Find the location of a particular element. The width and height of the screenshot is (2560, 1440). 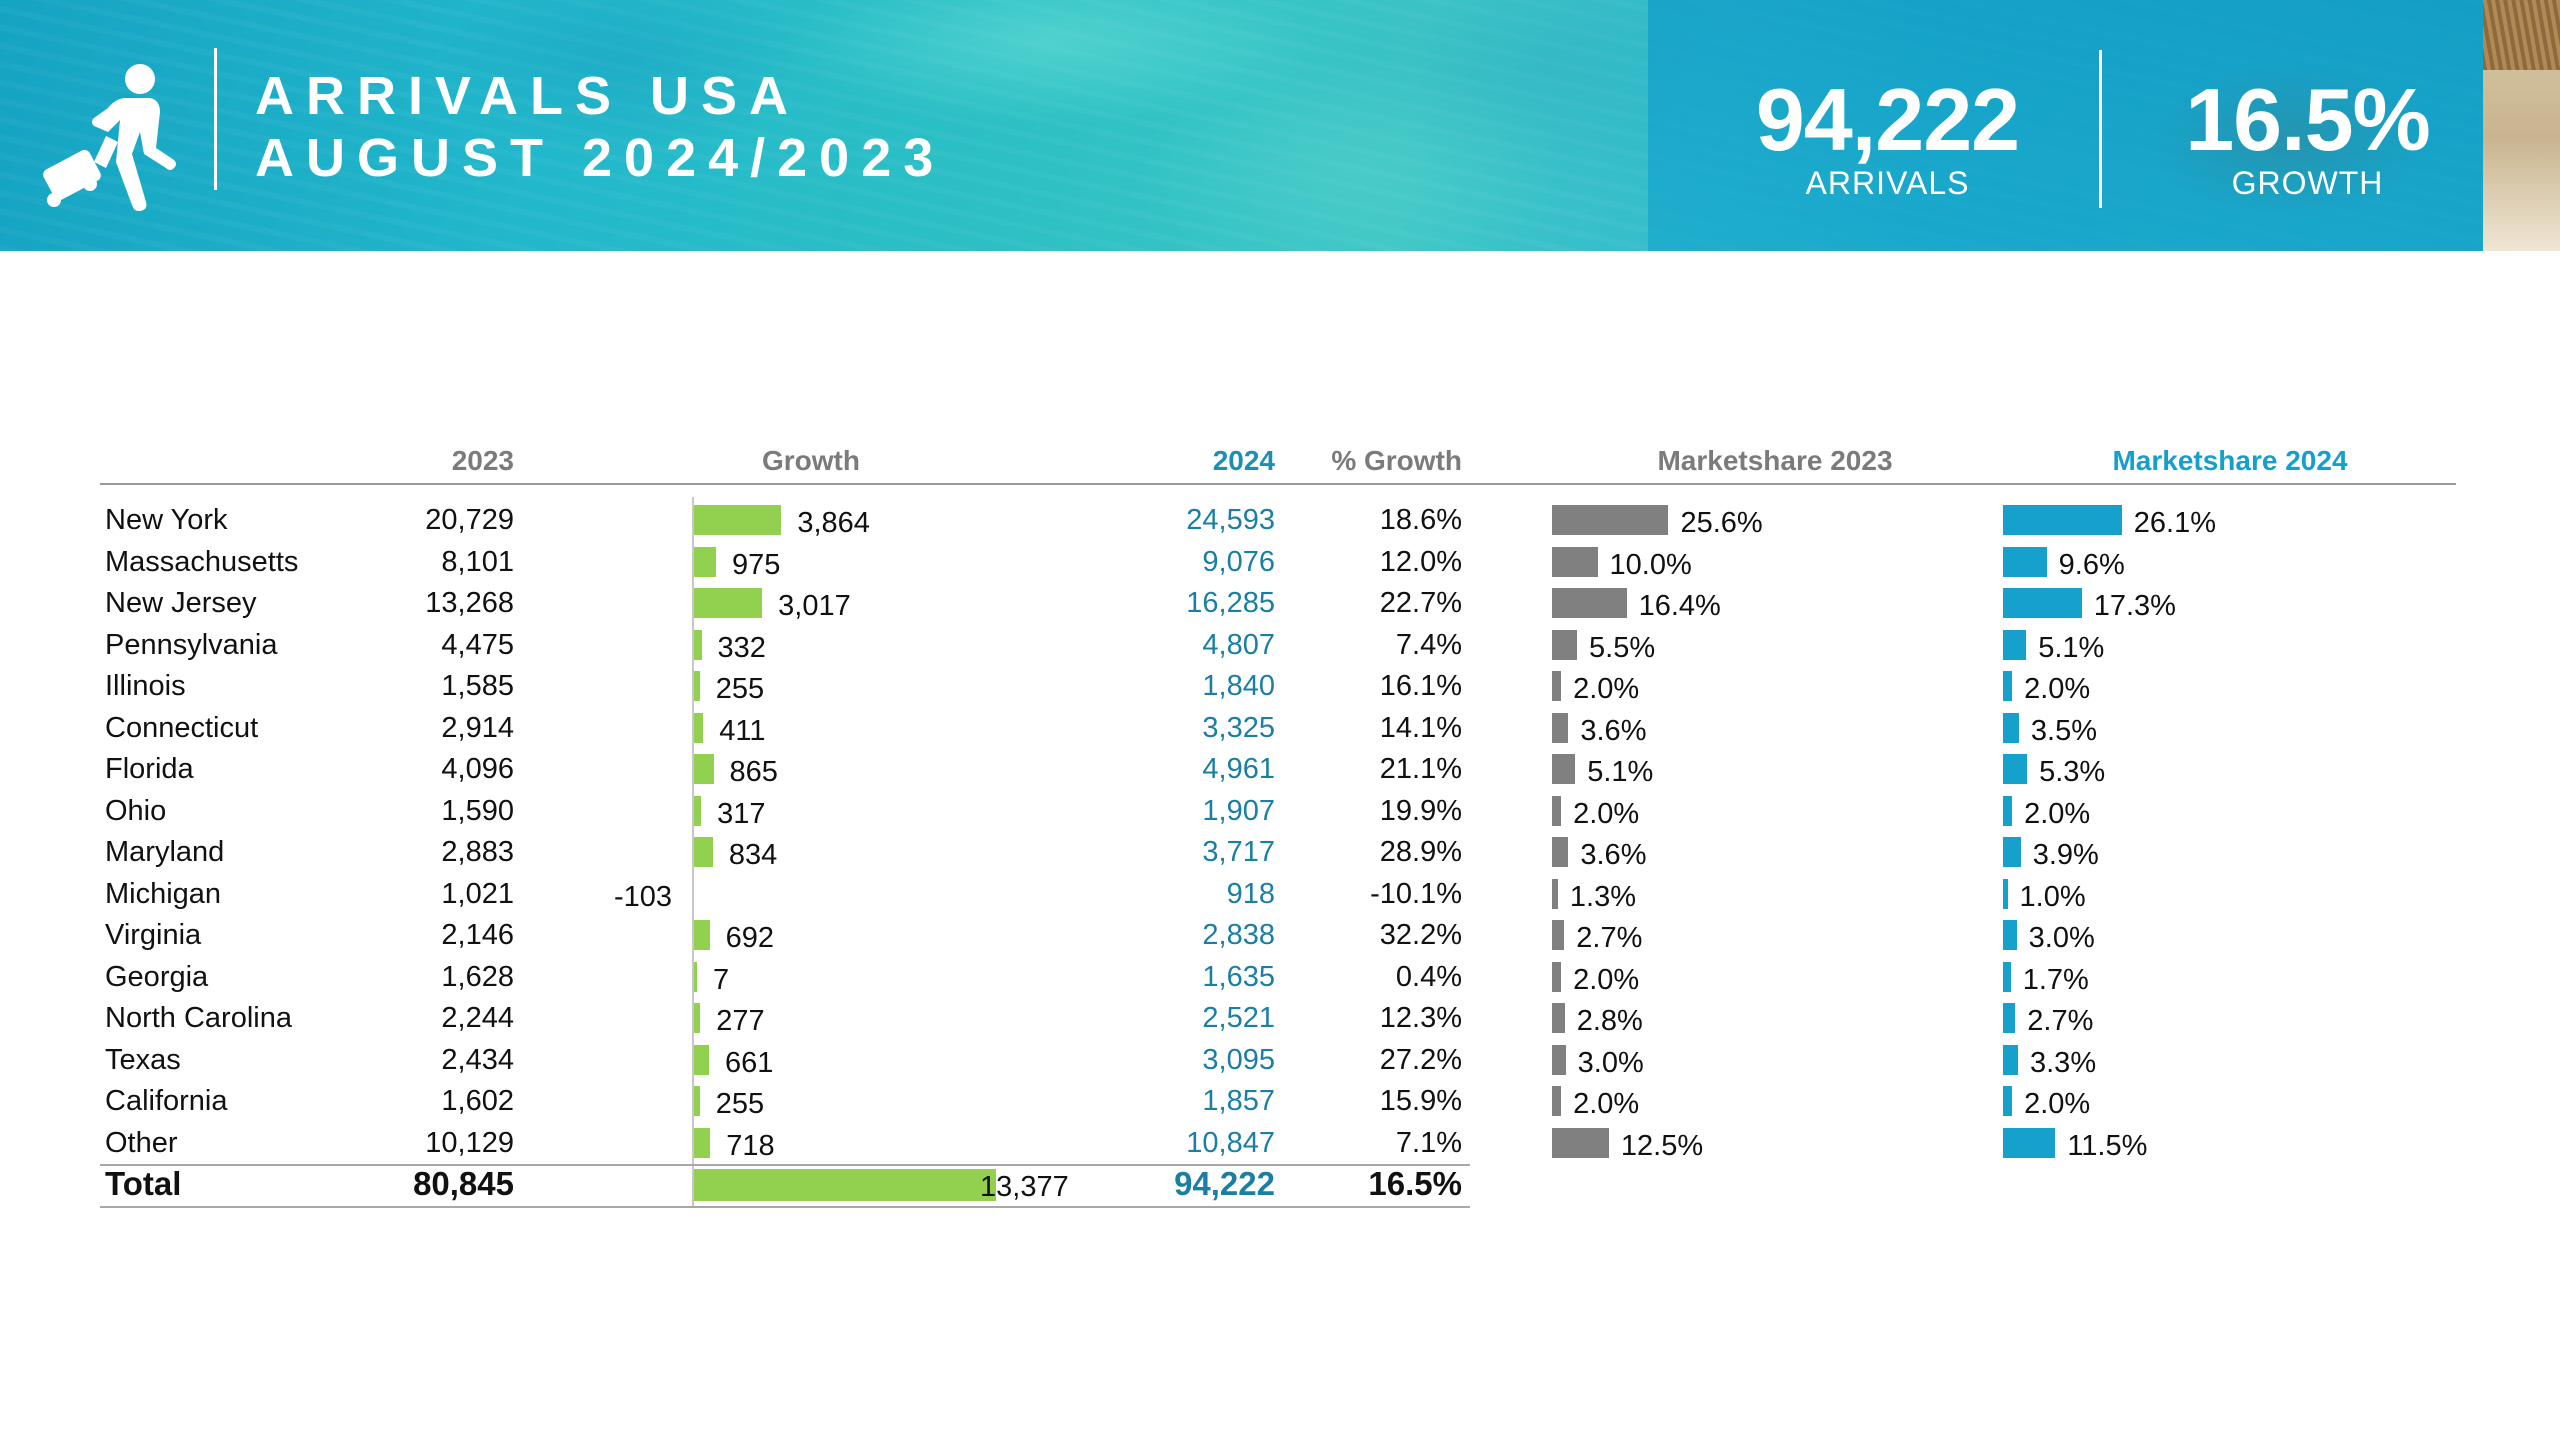

reef-shade is located at coordinates (2298, 135).